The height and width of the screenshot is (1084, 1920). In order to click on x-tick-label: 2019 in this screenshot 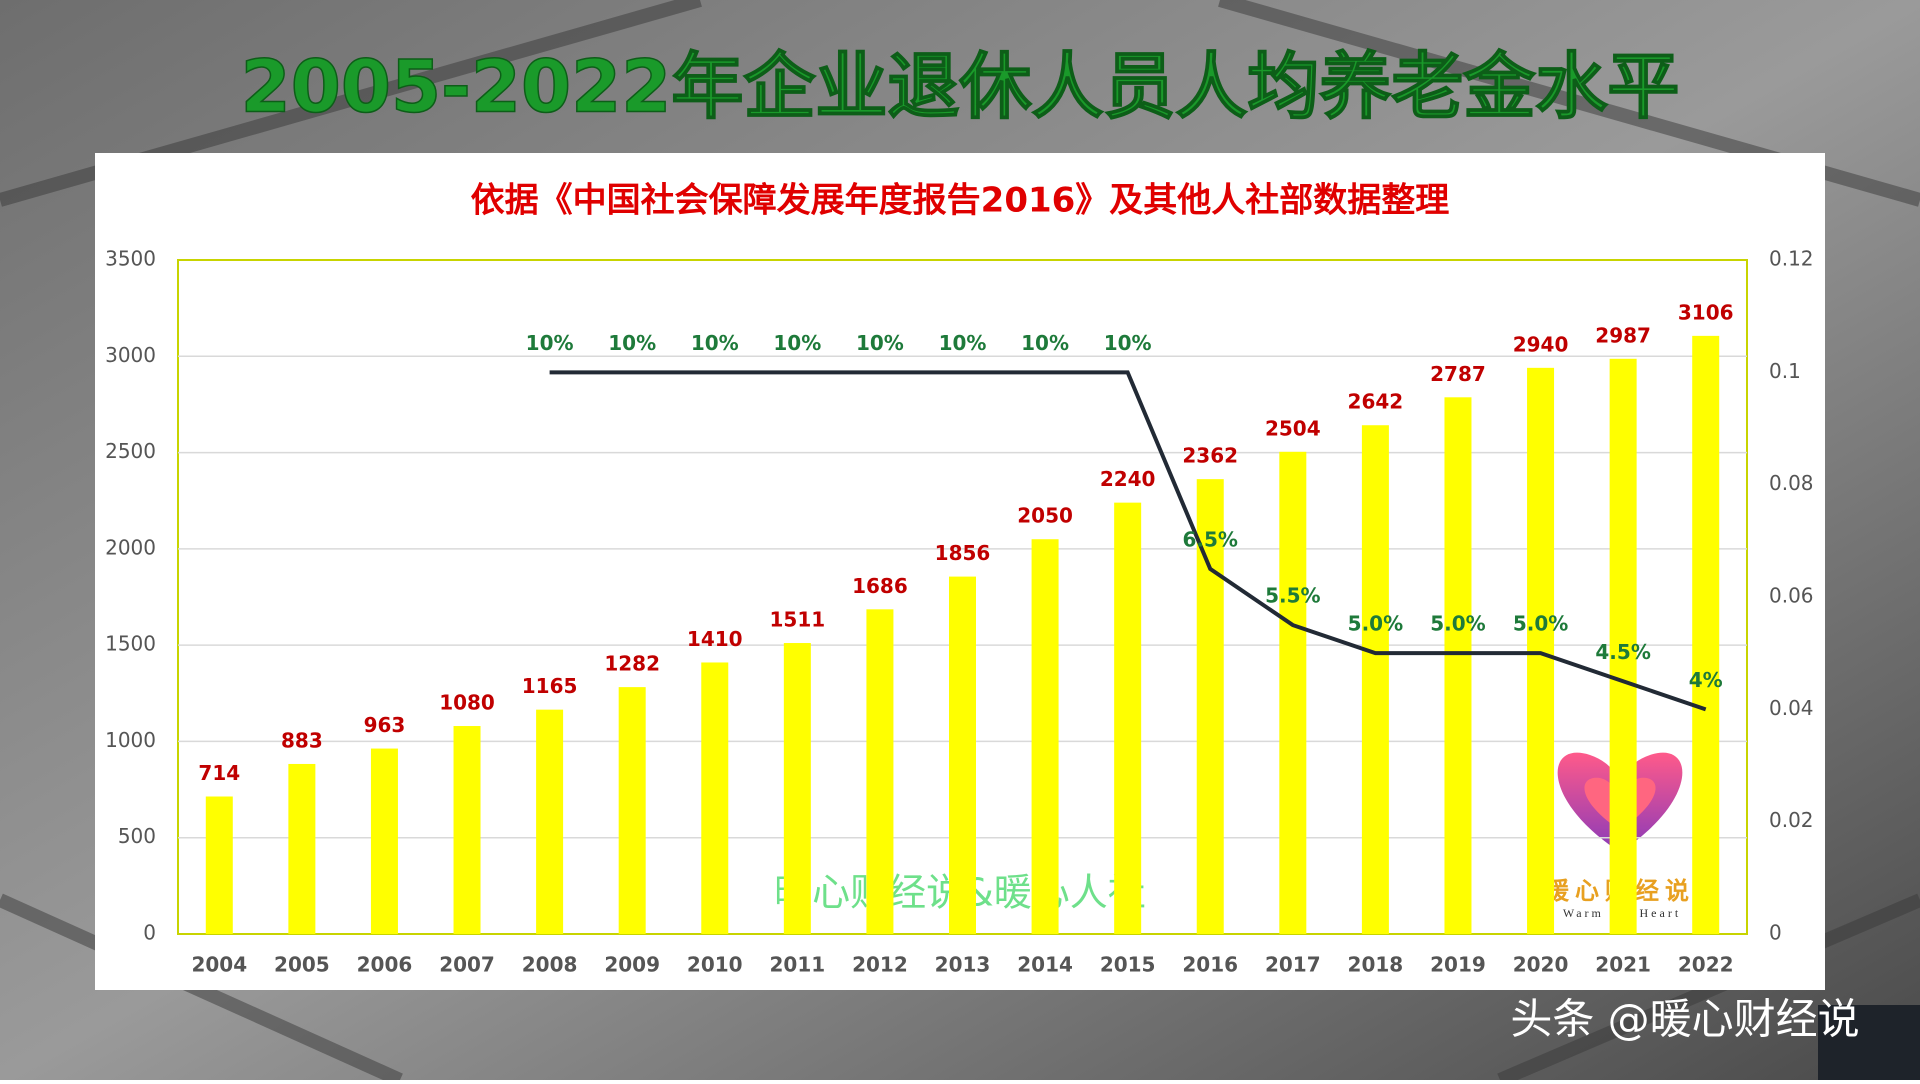, I will do `click(1458, 965)`.